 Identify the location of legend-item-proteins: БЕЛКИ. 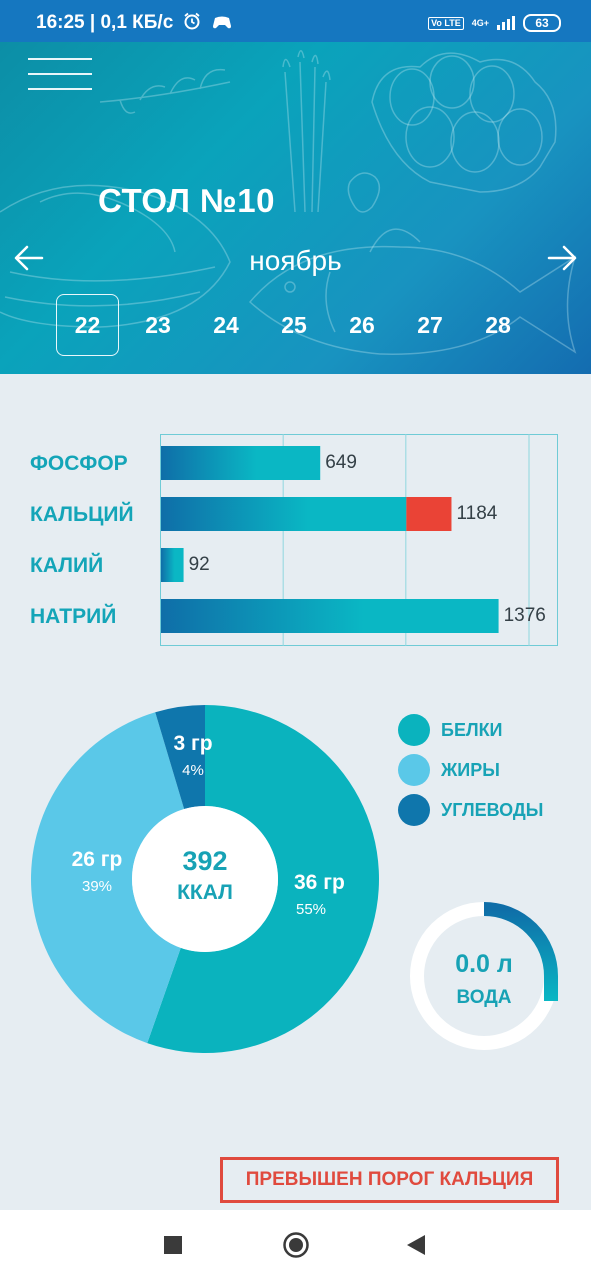
(470, 730).